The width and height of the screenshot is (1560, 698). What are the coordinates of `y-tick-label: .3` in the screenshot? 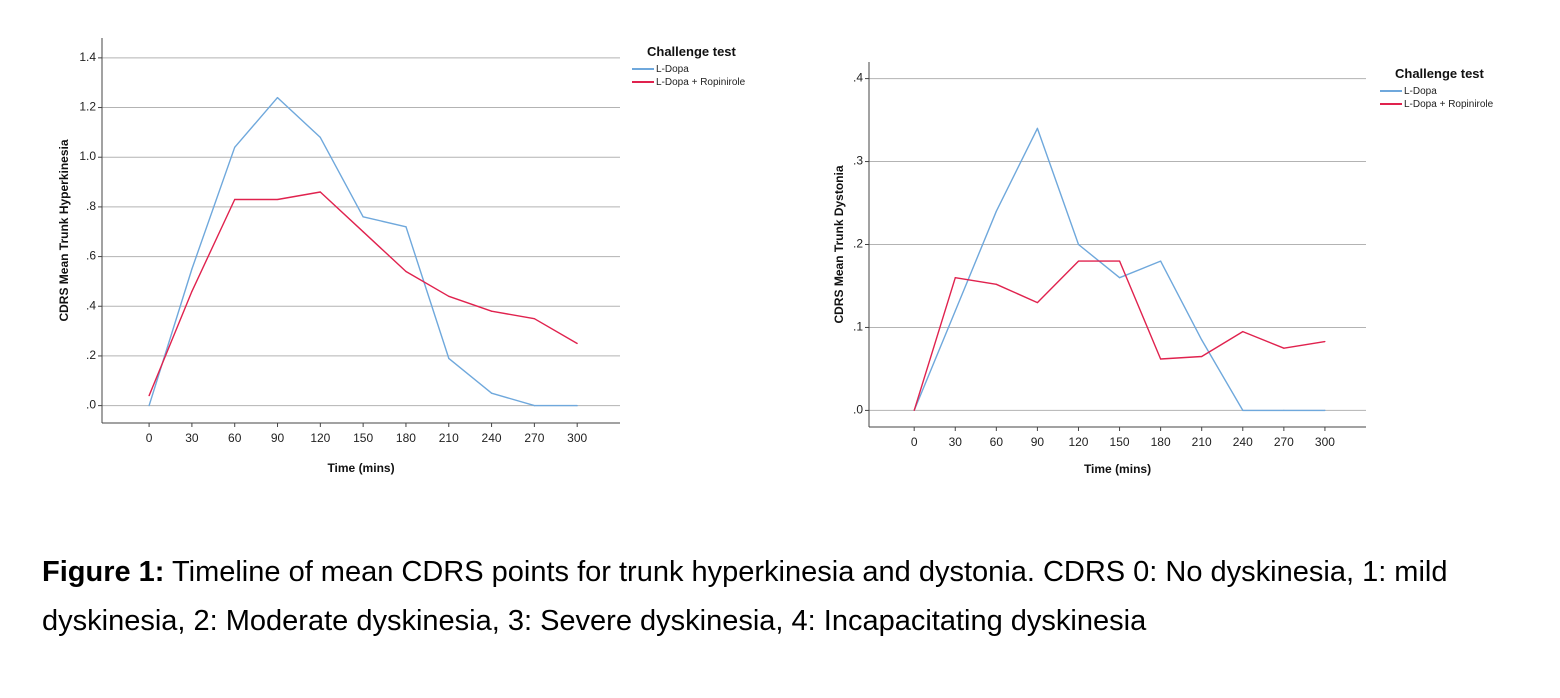 It's located at (858, 161).